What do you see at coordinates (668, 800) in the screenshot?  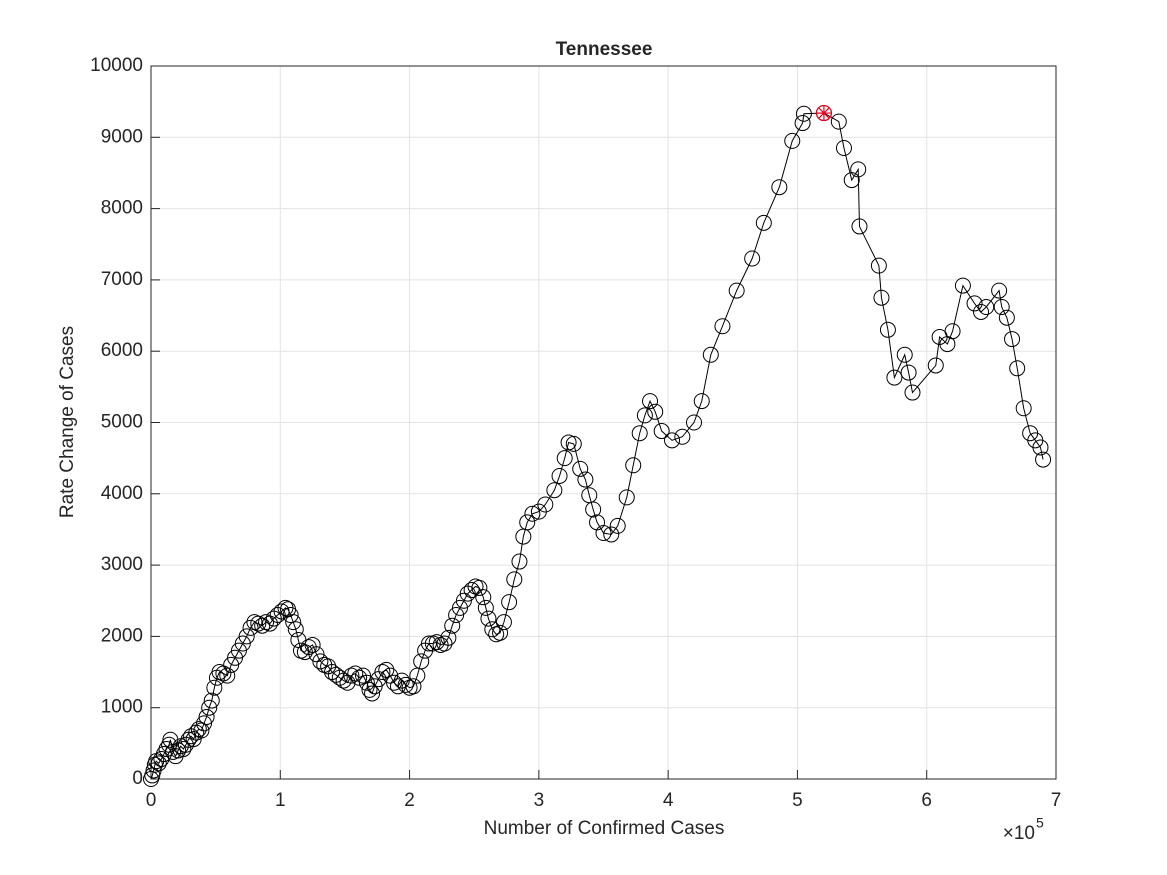 I see `x-tick-label: 4` at bounding box center [668, 800].